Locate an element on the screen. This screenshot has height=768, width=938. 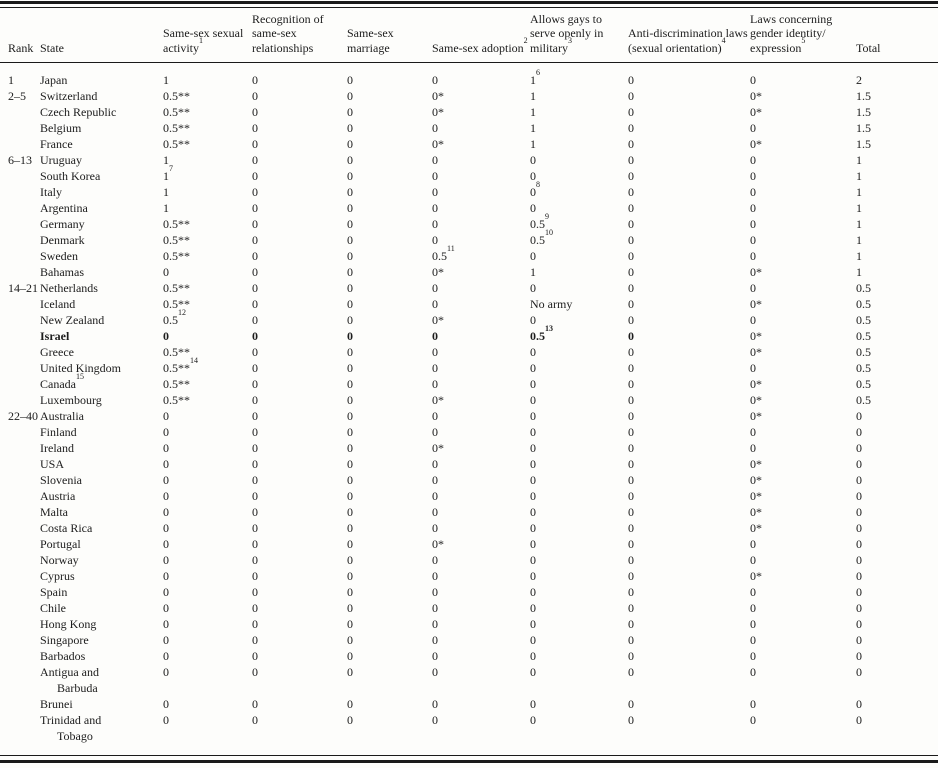
state-cell: Uruguay is located at coordinates (61, 160).